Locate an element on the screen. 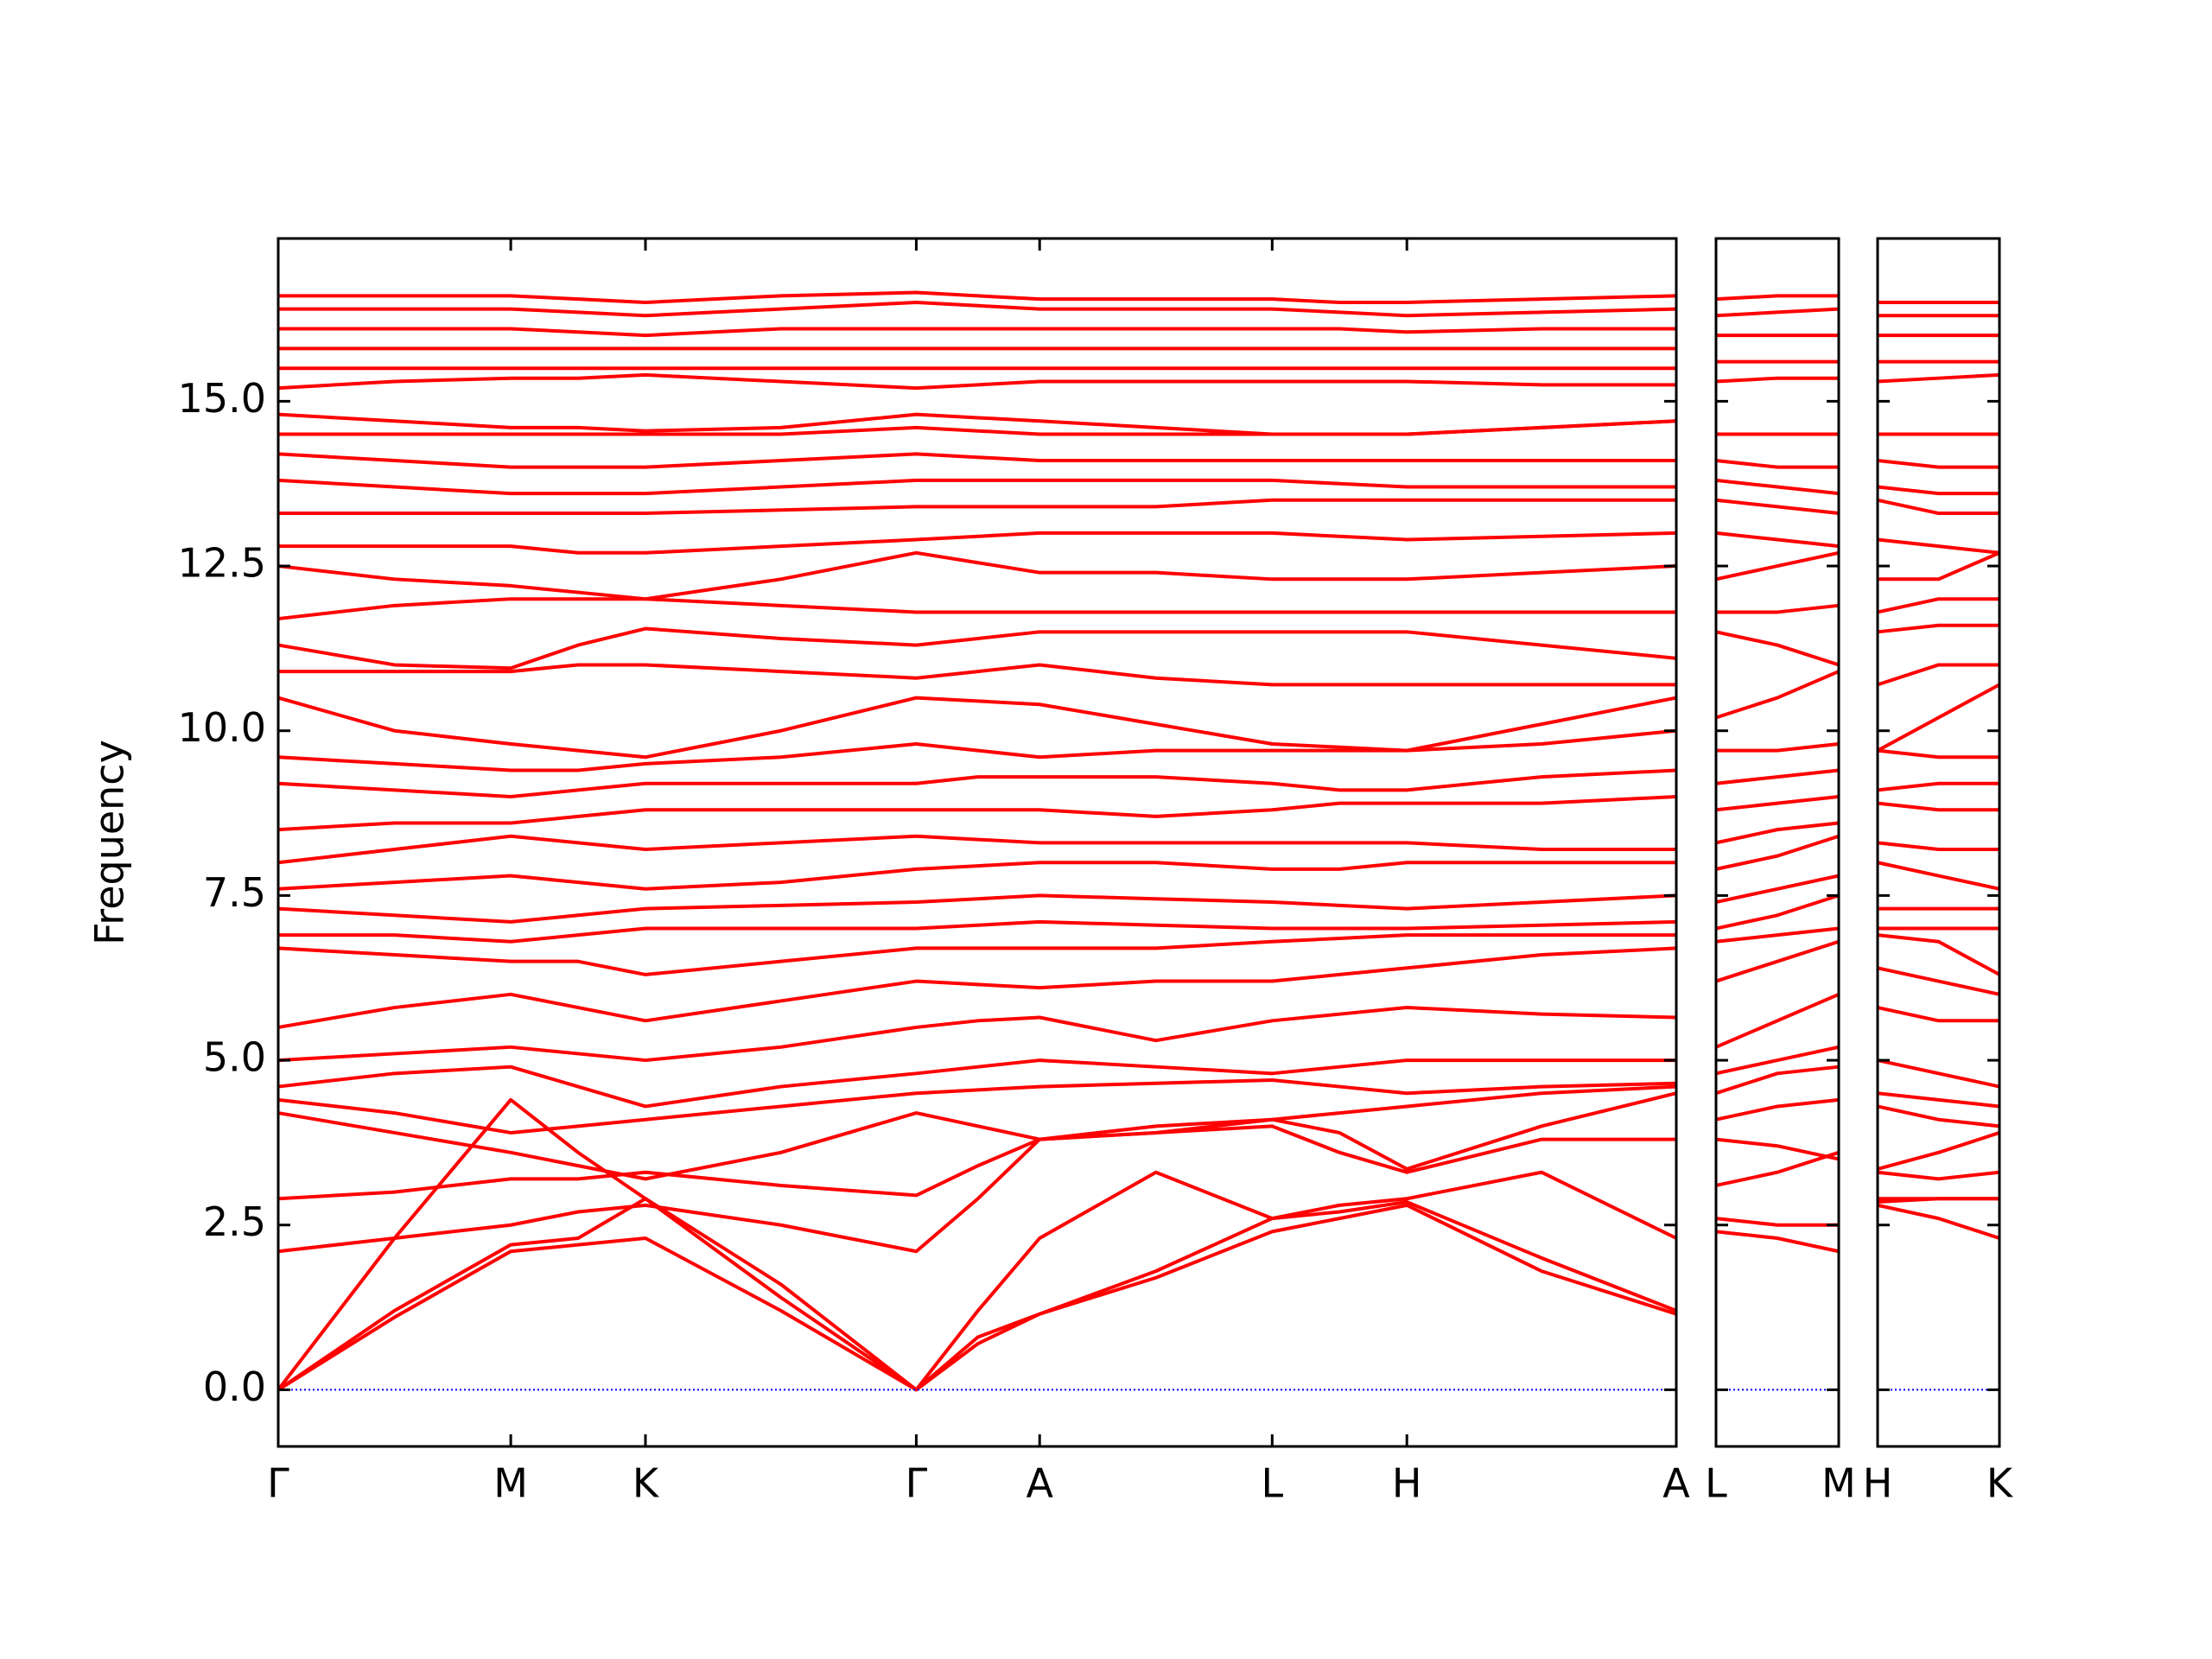  axes-frame is located at coordinates (1777, 842).